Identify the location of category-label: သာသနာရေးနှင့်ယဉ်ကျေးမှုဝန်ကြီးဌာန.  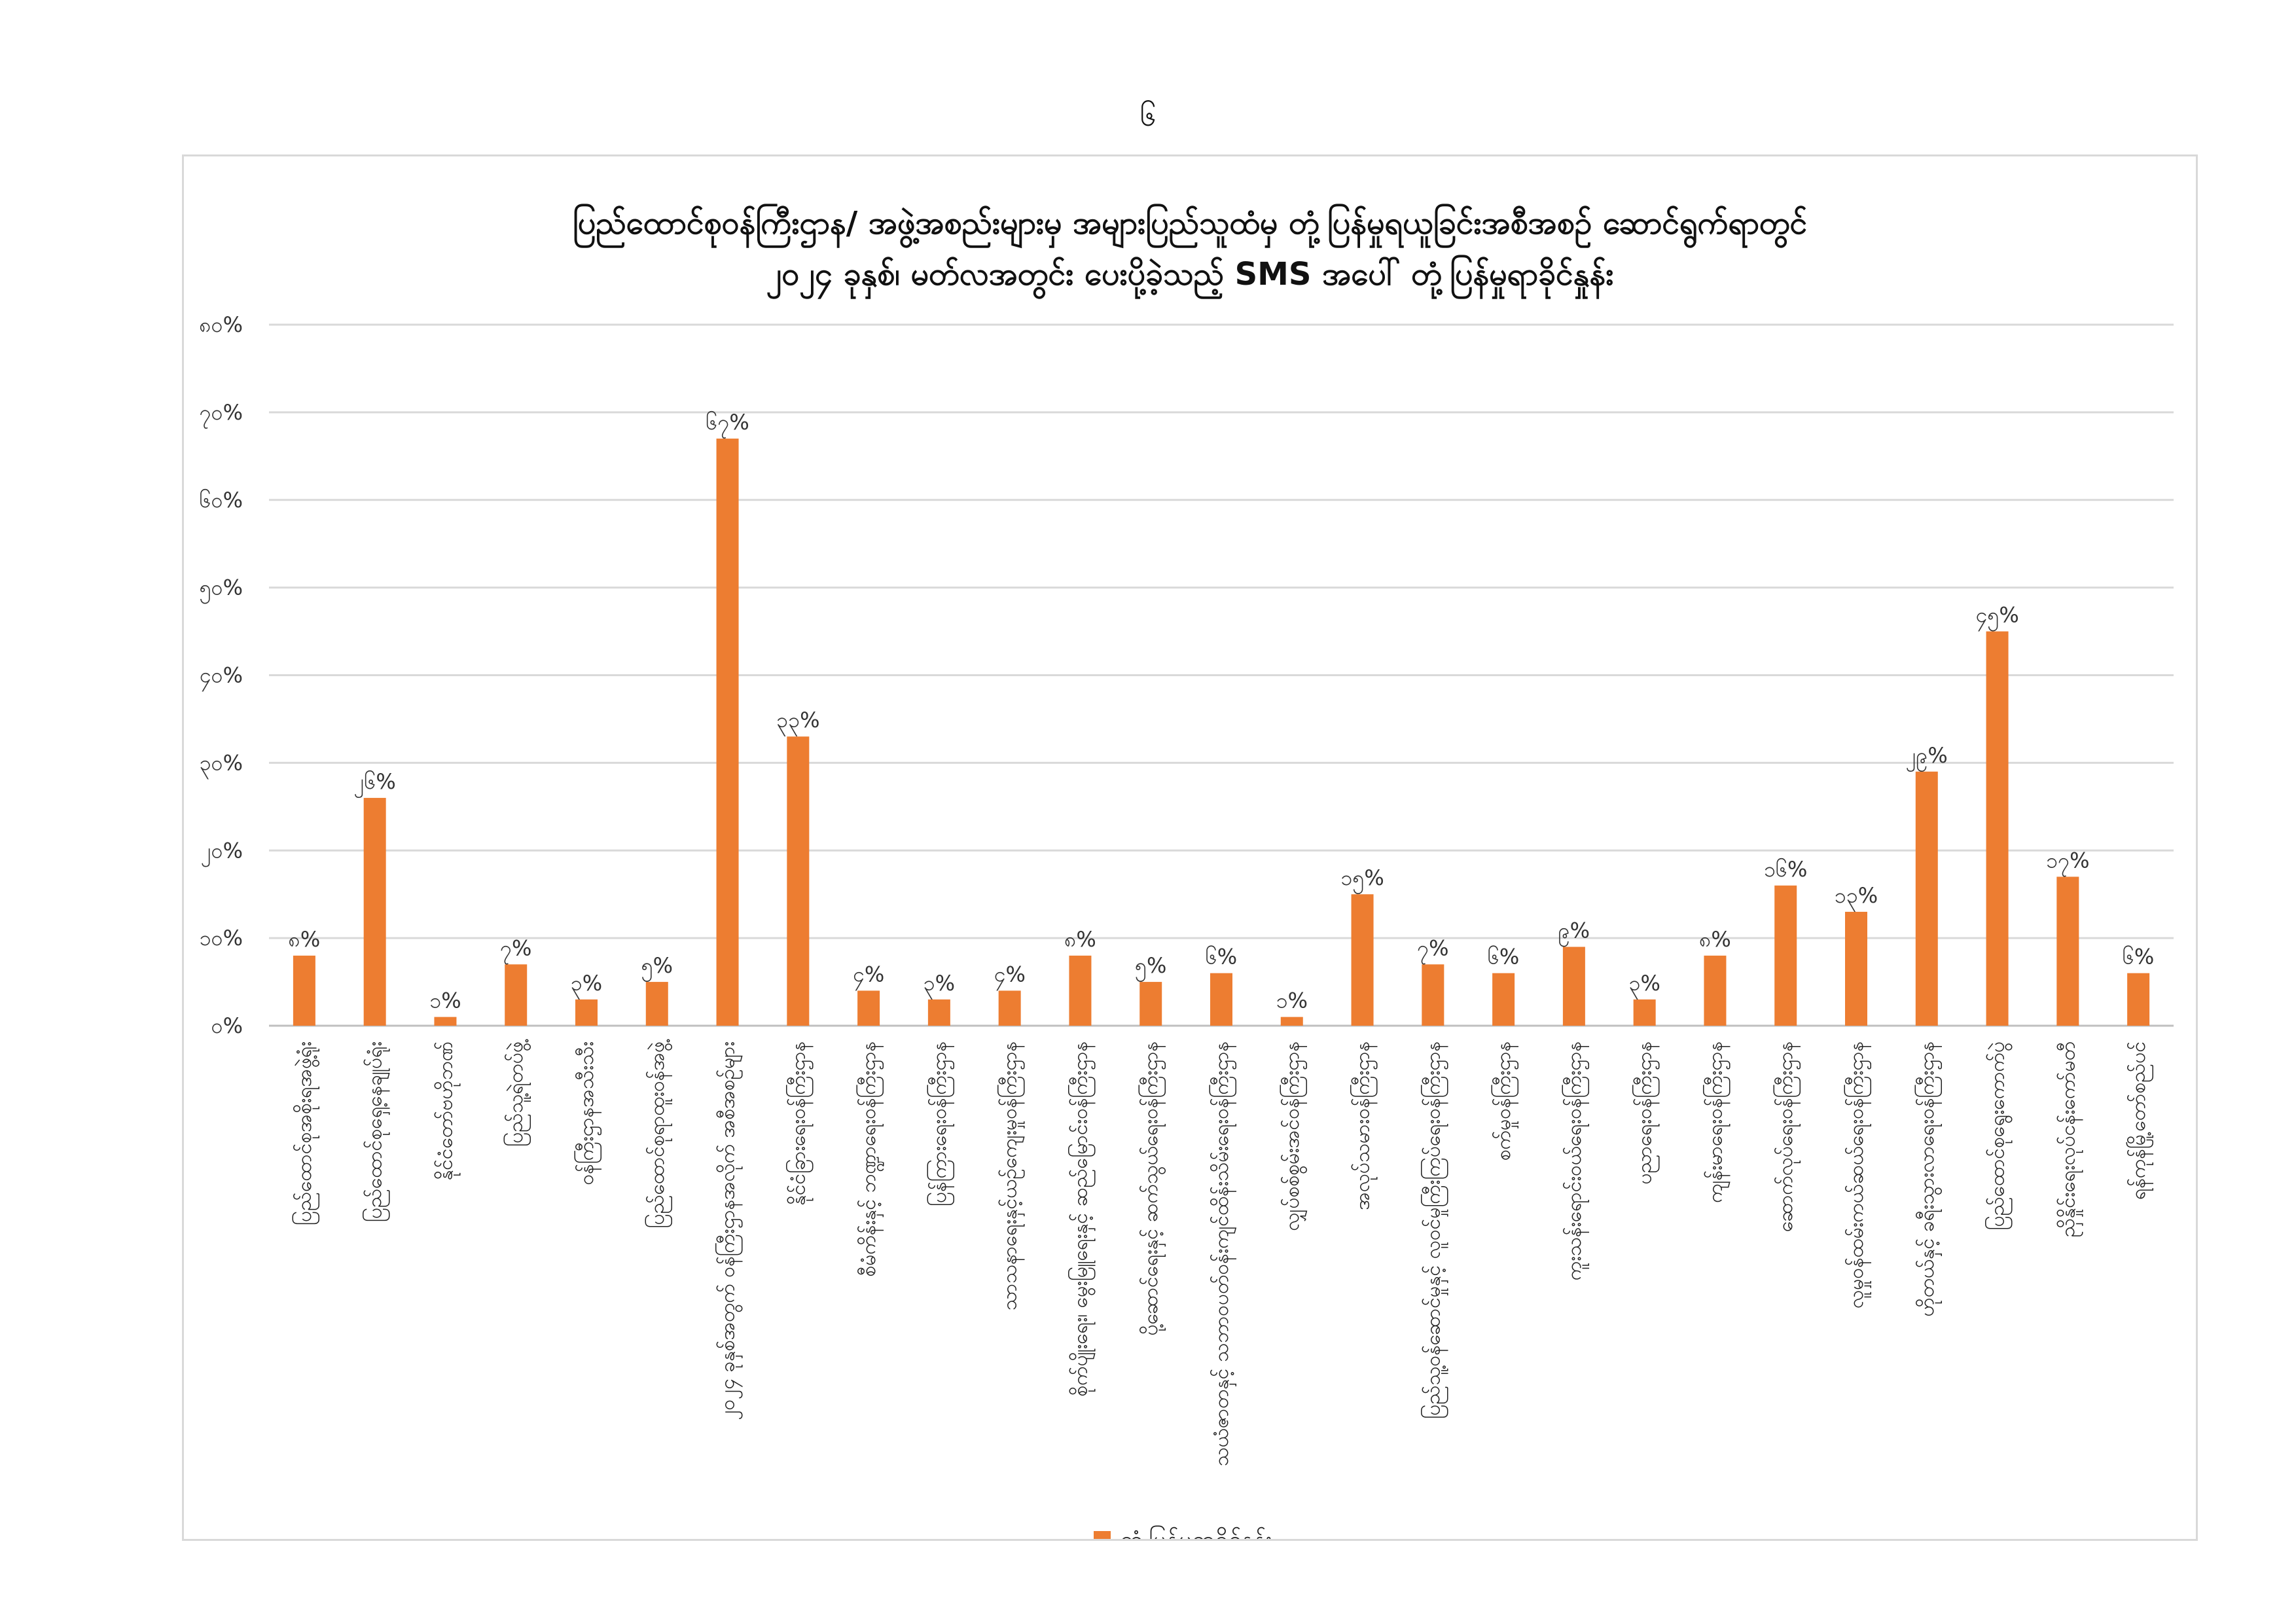
(1011, 1175).